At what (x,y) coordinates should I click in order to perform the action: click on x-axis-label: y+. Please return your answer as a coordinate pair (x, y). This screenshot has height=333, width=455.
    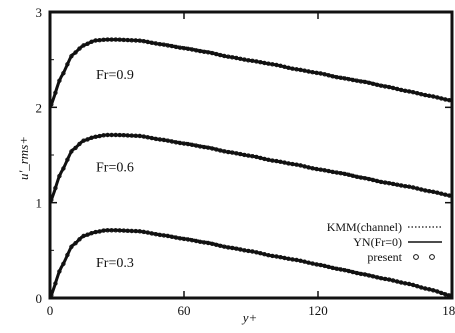
    Looking at the image, I should click on (249, 317).